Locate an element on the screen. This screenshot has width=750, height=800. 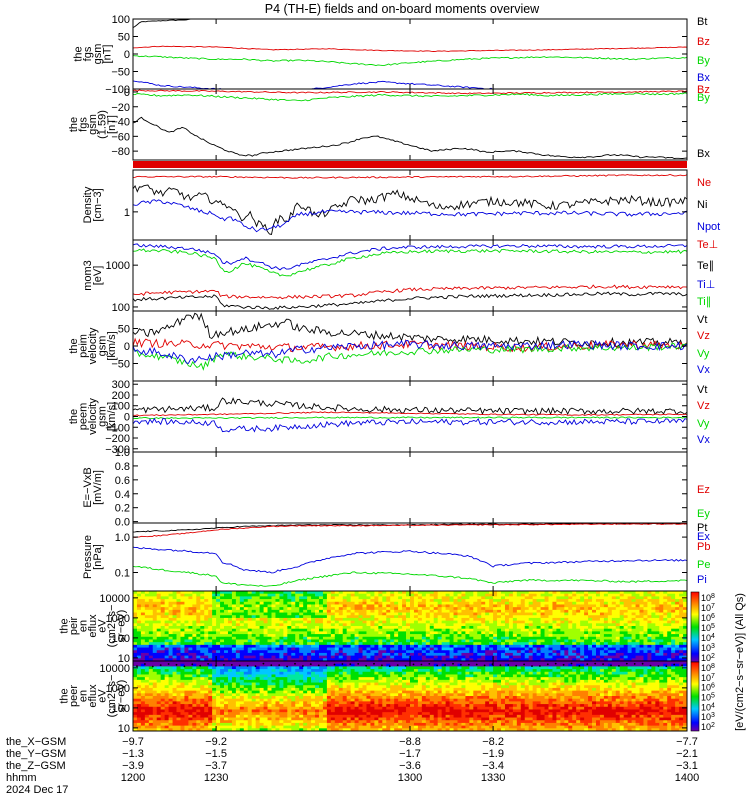
series-line-Ti∥ is located at coordinates (410, 262).